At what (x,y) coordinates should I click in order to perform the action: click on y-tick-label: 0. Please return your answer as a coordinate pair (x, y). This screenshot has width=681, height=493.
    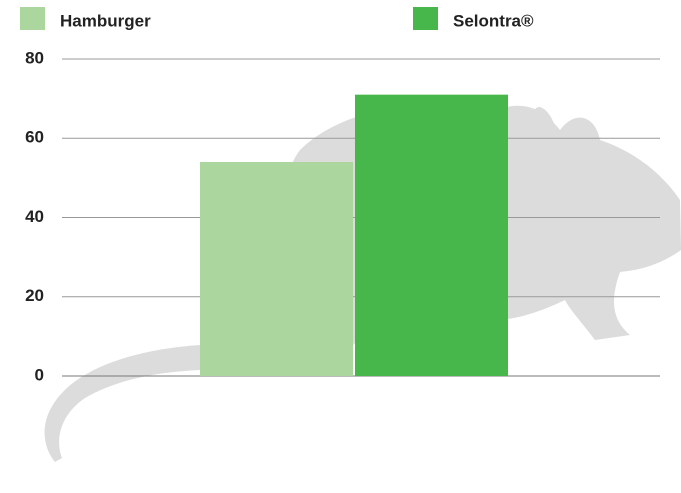
    Looking at the image, I should click on (39, 374).